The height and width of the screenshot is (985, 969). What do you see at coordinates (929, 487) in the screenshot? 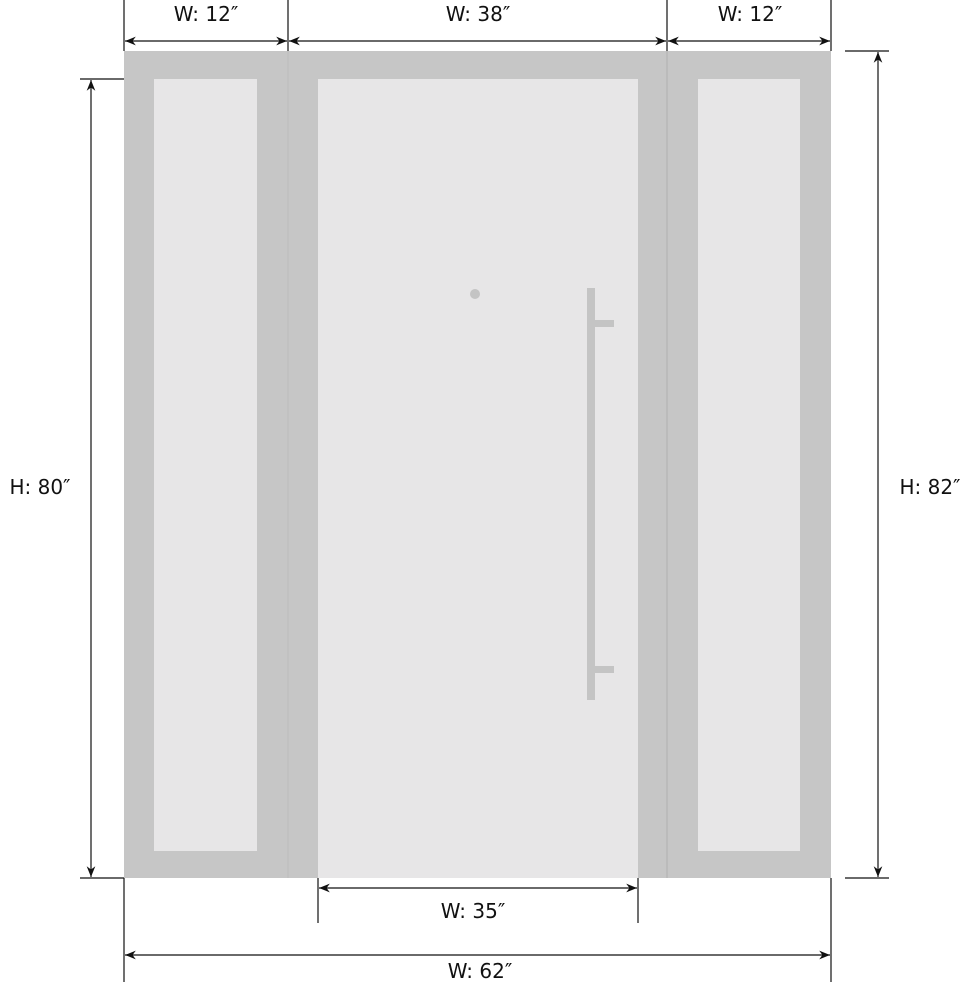
I see `label-overall-height: H: 82″` at bounding box center [929, 487].